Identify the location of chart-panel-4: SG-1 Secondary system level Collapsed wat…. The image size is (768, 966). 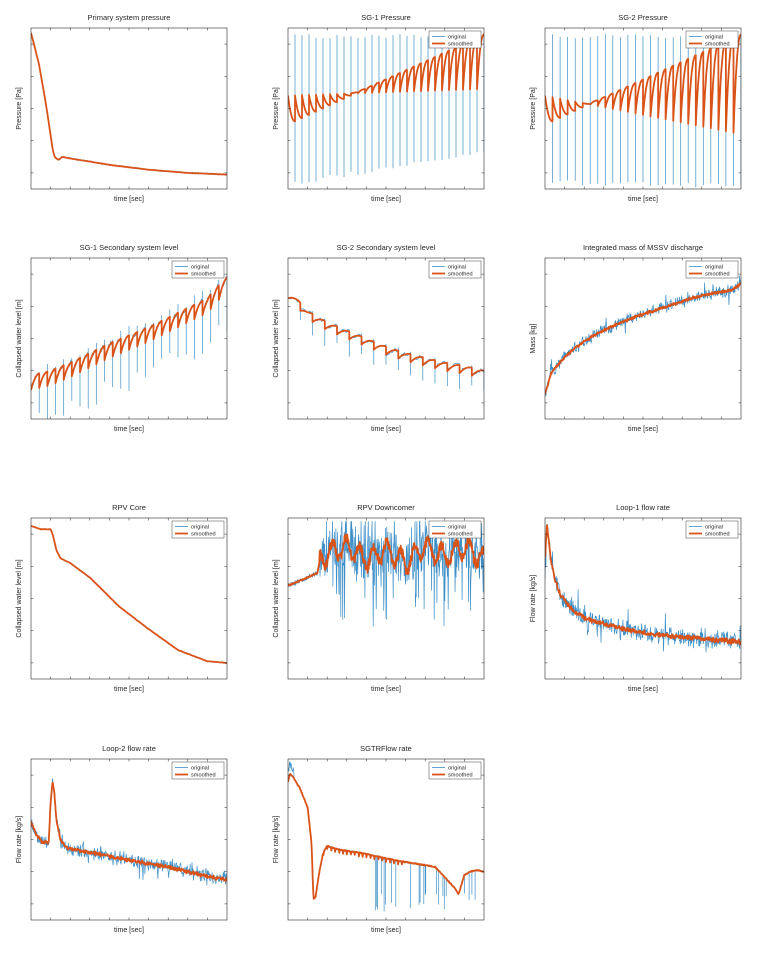
(122, 338).